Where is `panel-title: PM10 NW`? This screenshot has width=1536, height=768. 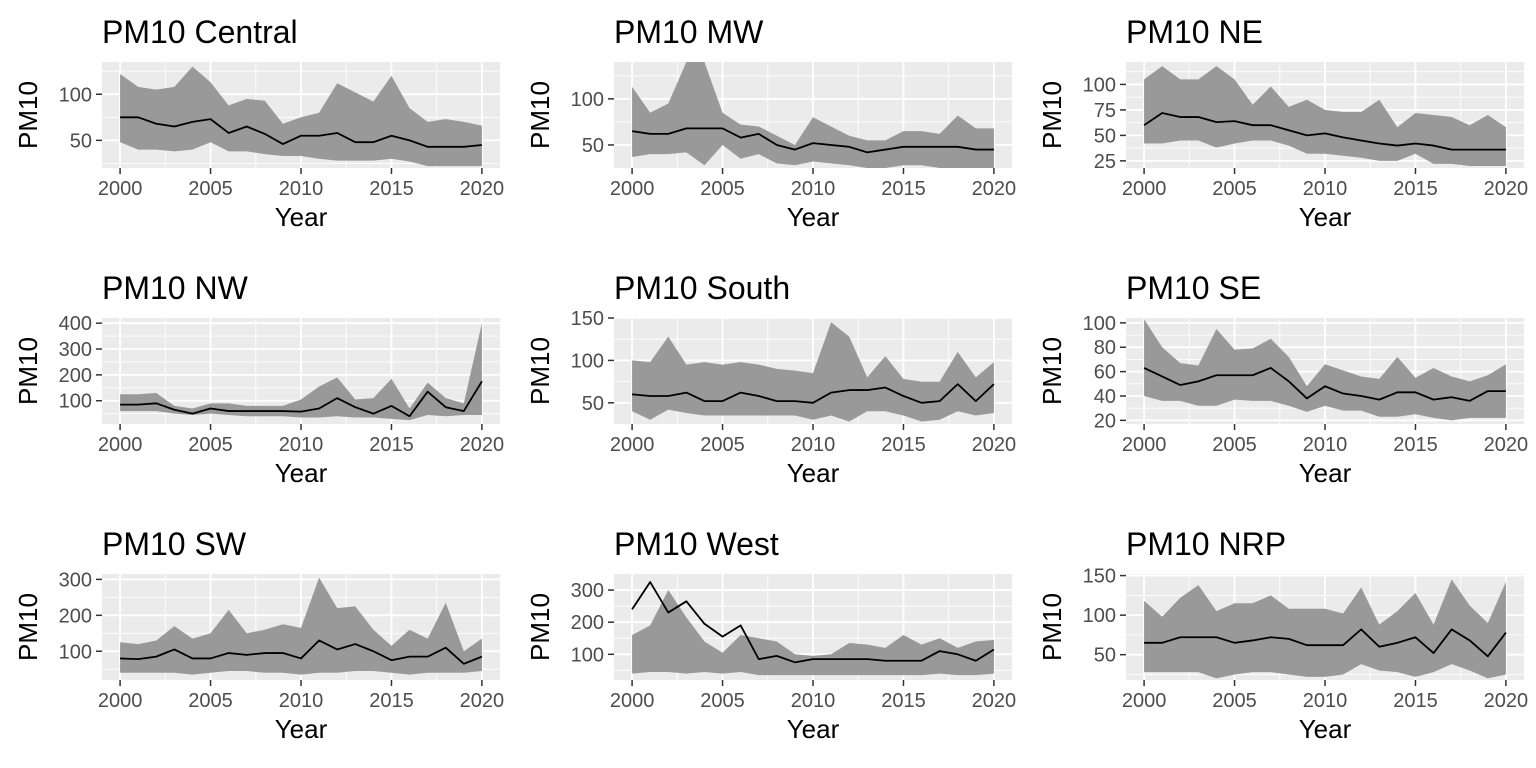 panel-title: PM10 NW is located at coordinates (175, 288).